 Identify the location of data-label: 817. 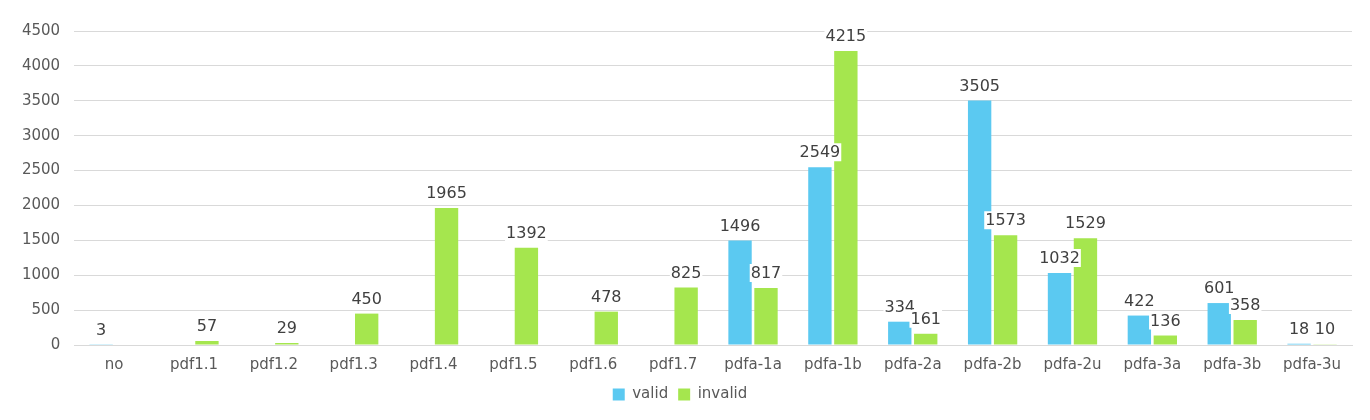
(766, 273).